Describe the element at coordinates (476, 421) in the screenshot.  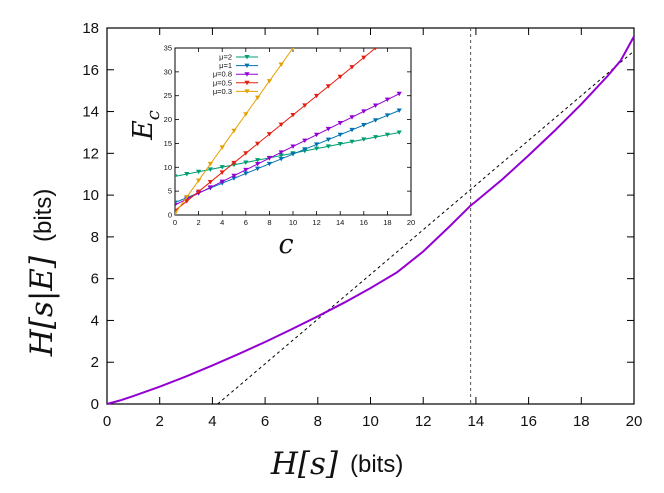
I see `x-tick-label: 14` at that location.